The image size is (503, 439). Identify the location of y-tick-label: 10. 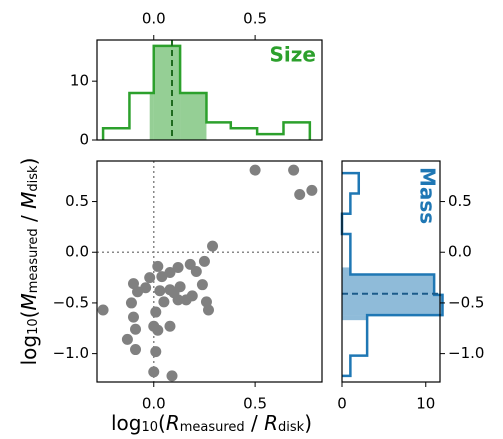
(79, 81).